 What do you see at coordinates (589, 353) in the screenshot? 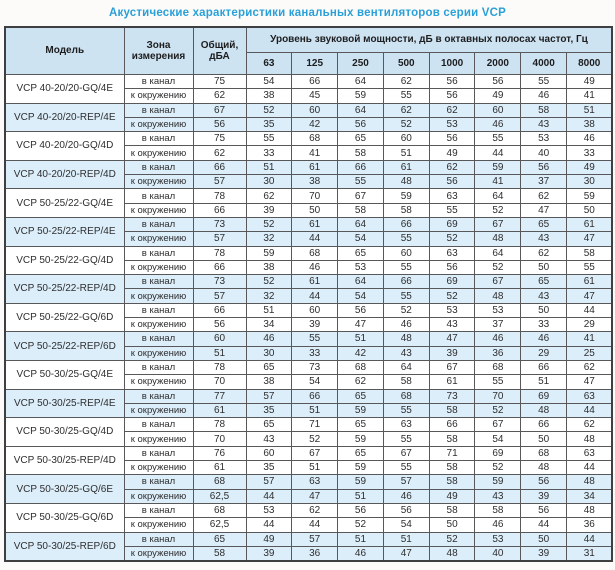
I see `spl-value-cell-8000hz: 25` at bounding box center [589, 353].